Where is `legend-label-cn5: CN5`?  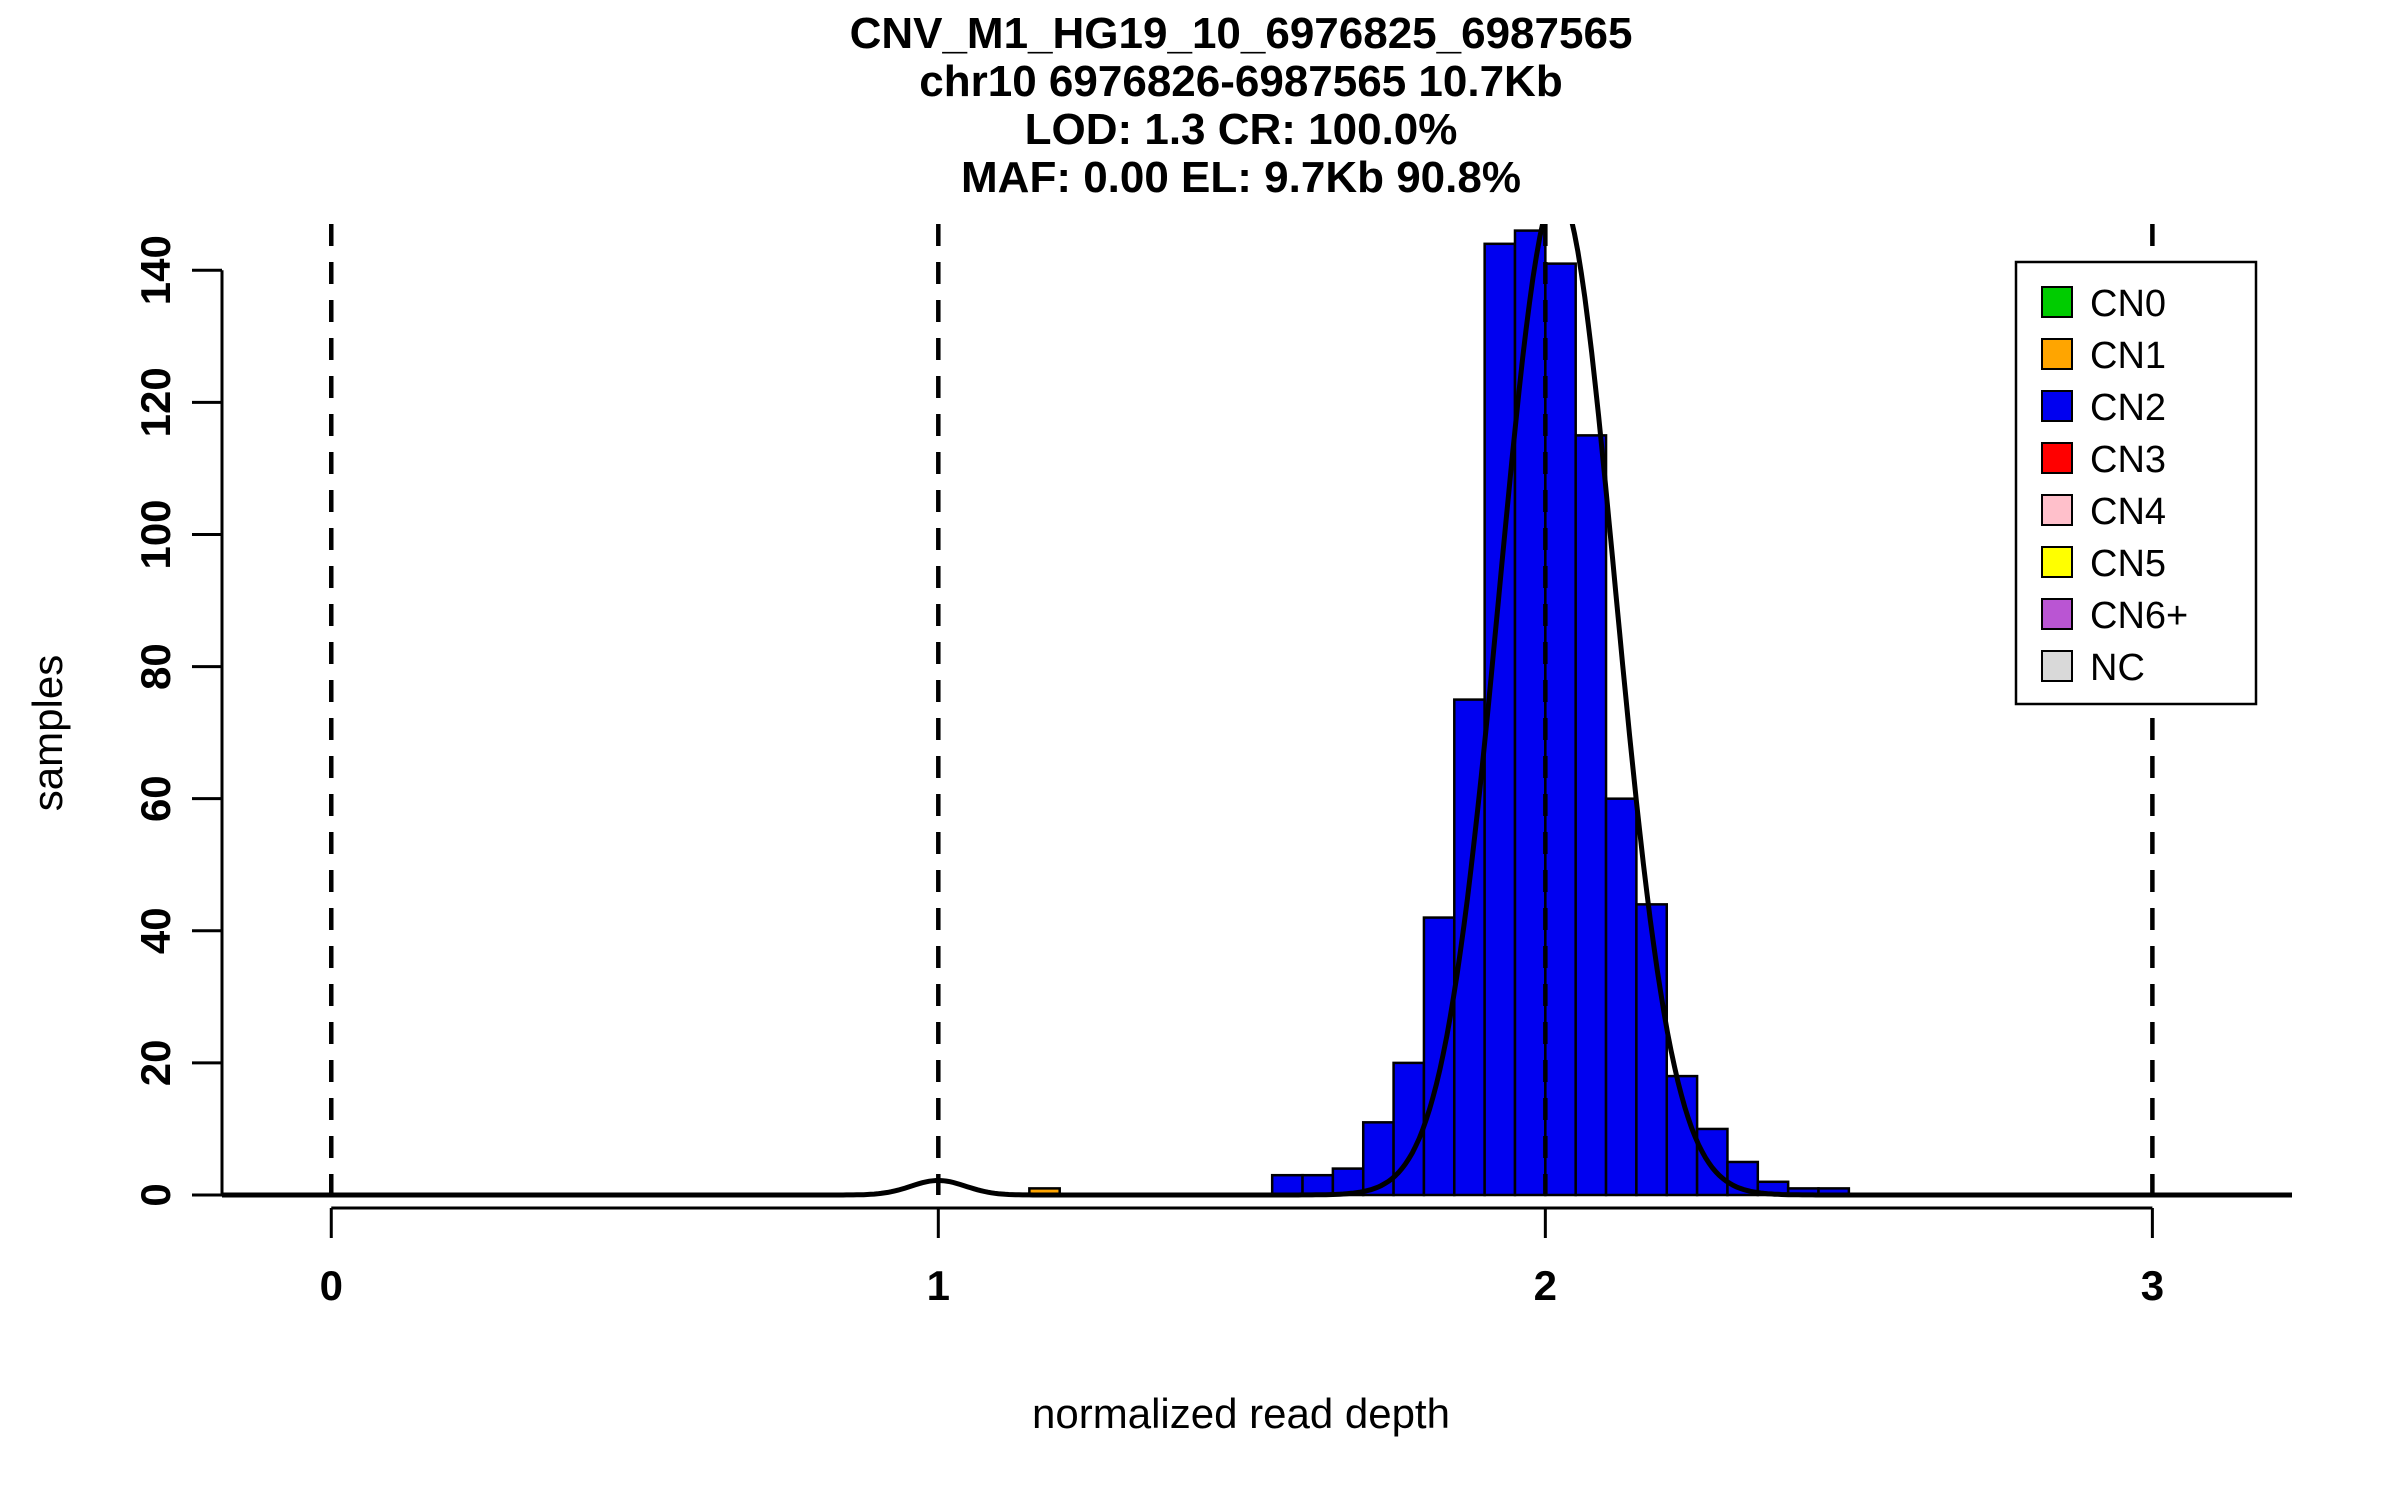
legend-label-cn5: CN5 is located at coordinates (2128, 564).